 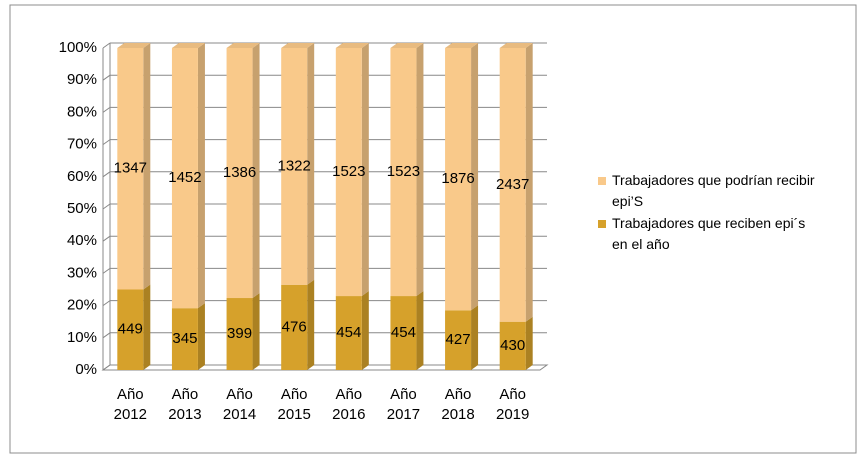 I want to click on y-tick-label: 60%, so click(x=82, y=176).